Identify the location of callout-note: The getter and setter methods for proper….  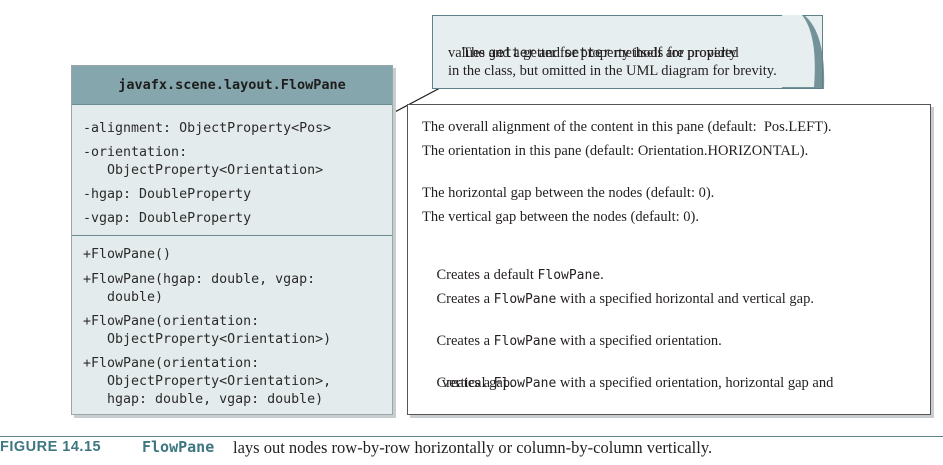
(627, 52).